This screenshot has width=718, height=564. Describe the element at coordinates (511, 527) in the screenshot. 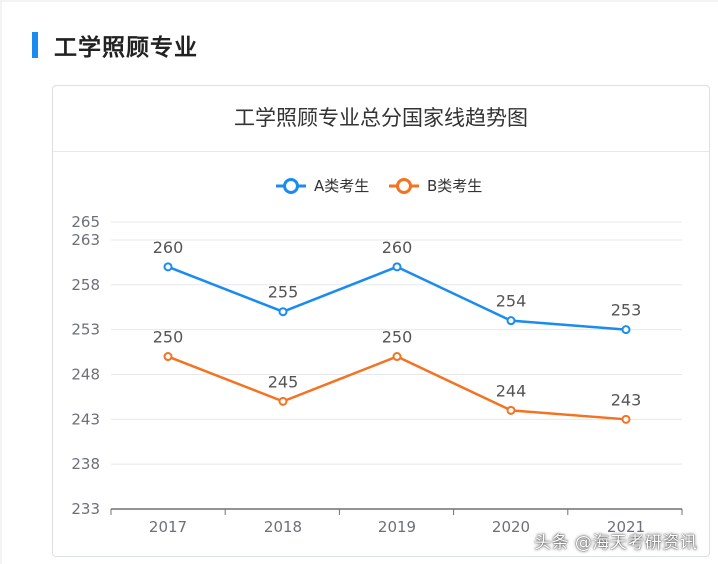

I see `x-tick-label: 2020` at that location.